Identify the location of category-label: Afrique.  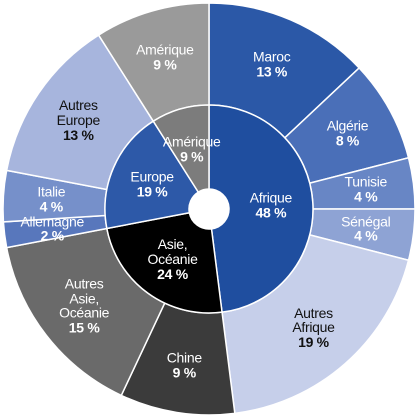
(271, 197).